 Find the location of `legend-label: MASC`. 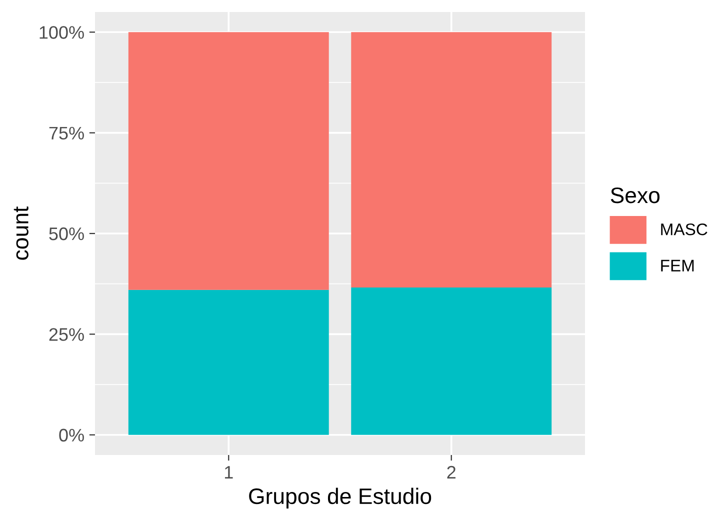

legend-label: MASC is located at coordinates (684, 229).